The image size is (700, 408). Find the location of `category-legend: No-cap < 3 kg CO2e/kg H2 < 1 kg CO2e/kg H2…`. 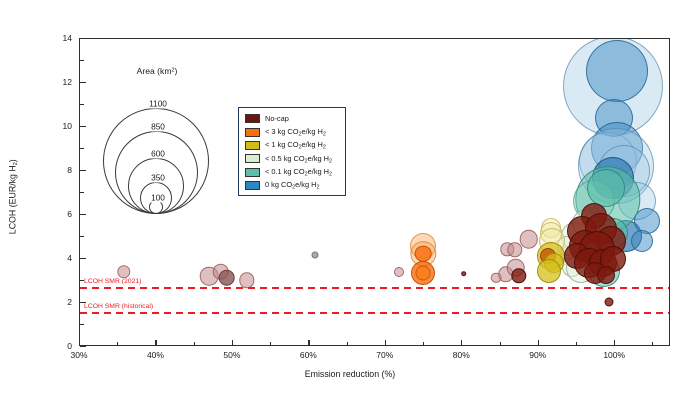

category-legend: No-cap < 3 kg CO2e/kg H2 < 1 kg CO2e/kg H2… is located at coordinates (292, 152).